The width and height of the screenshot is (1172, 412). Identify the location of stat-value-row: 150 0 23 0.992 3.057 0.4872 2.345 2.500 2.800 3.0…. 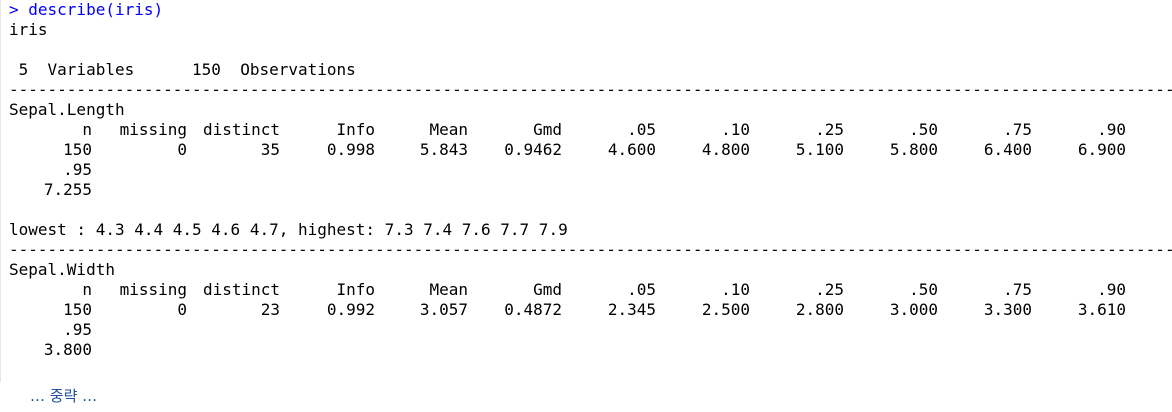
(586, 310).